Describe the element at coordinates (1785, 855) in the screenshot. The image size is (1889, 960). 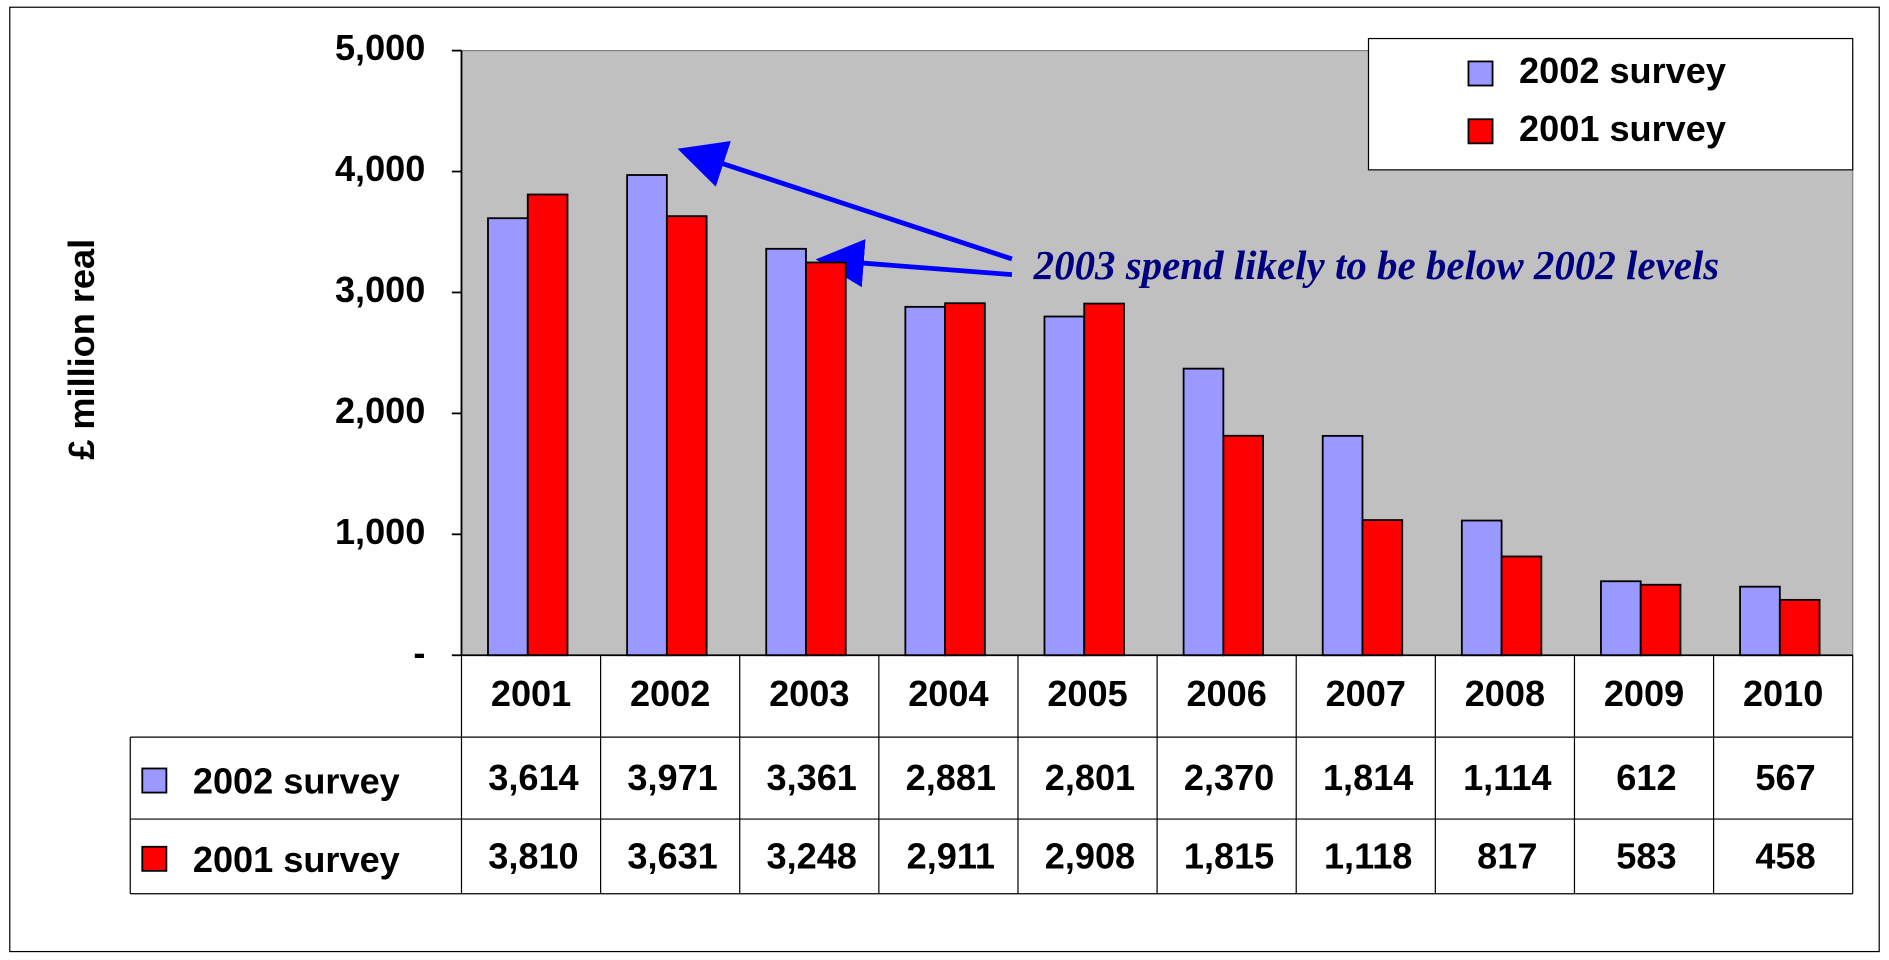
I see `table-cell: 458` at that location.